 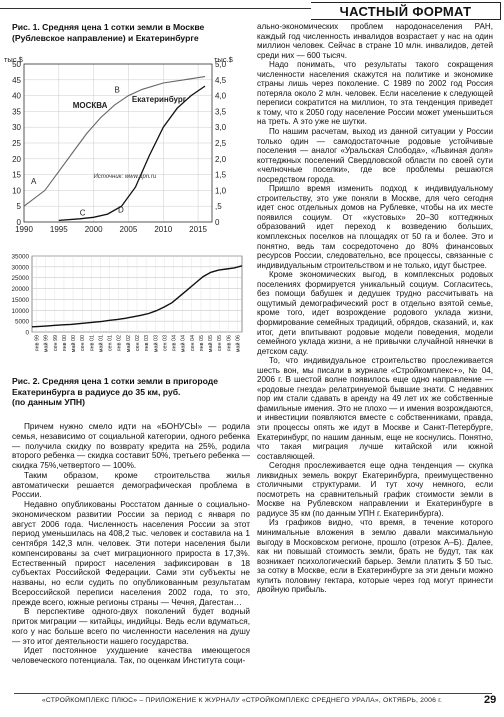 I want to click on ekb-series-line, so click(x=132, y=153).